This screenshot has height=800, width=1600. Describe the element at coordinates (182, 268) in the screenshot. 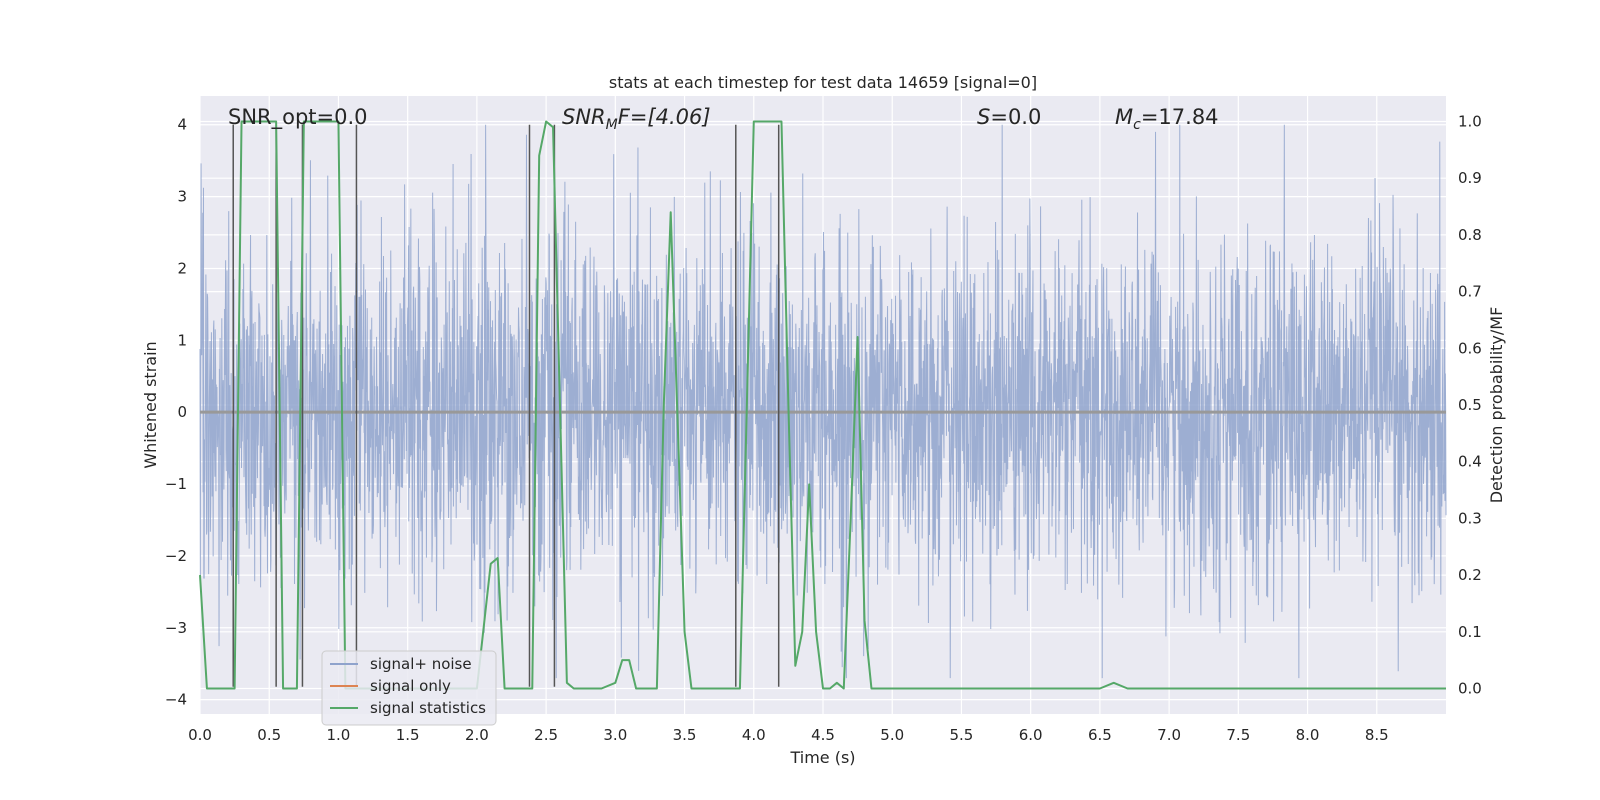

I see `y-left-tick-label-2: 2` at that location.